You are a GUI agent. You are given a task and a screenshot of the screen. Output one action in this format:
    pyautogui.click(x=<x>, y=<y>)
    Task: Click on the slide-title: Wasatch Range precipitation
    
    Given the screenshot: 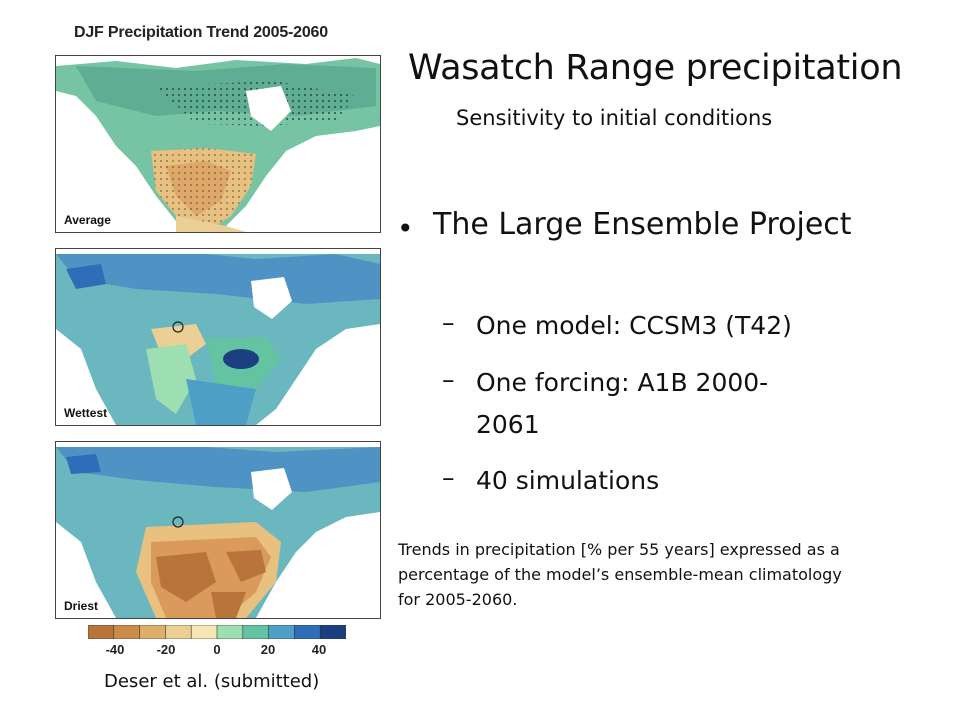 What is the action you would take?
    pyautogui.click(x=655, y=68)
    